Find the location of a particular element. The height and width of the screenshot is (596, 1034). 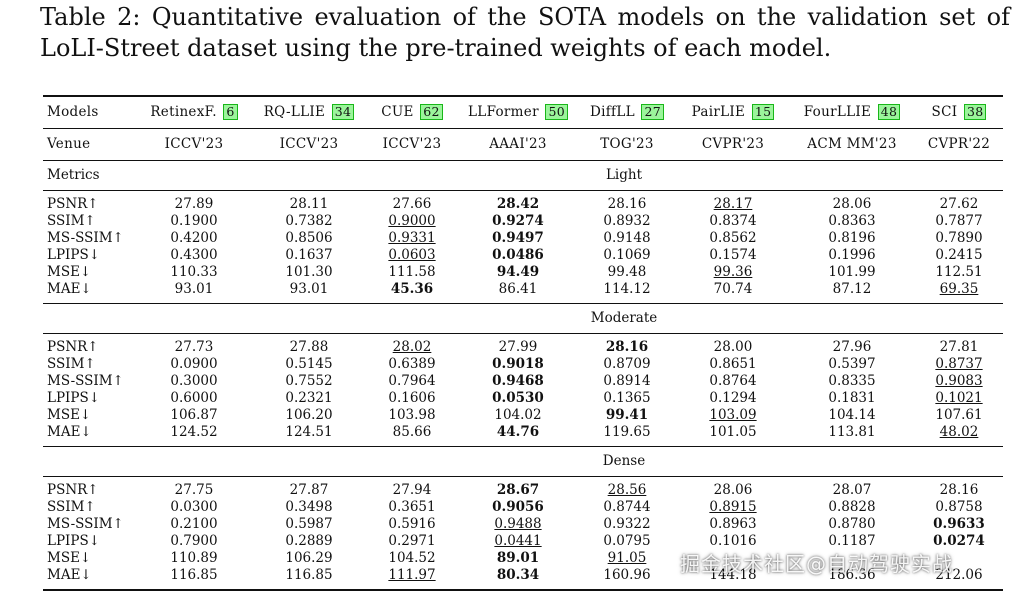

value-cell: 106.20 is located at coordinates (309, 415).